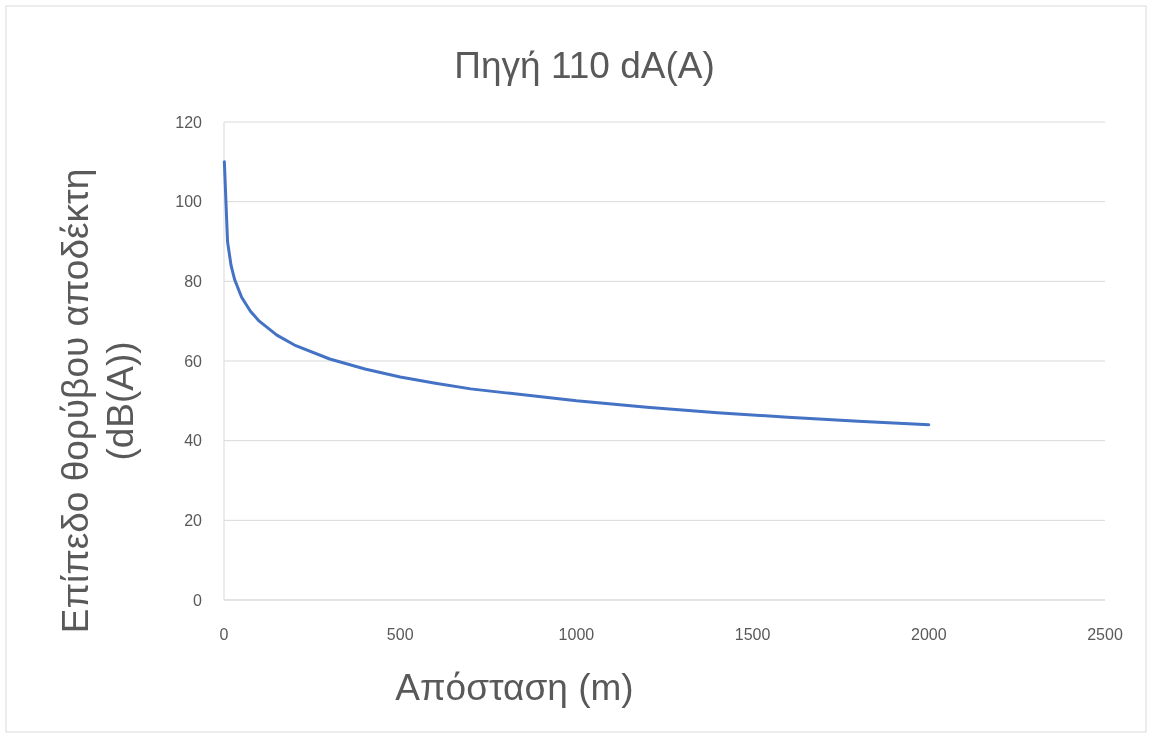 Image resolution: width=1152 pixels, height=738 pixels. Describe the element at coordinates (189, 202) in the screenshot. I see `y-tick-label: 100` at that location.